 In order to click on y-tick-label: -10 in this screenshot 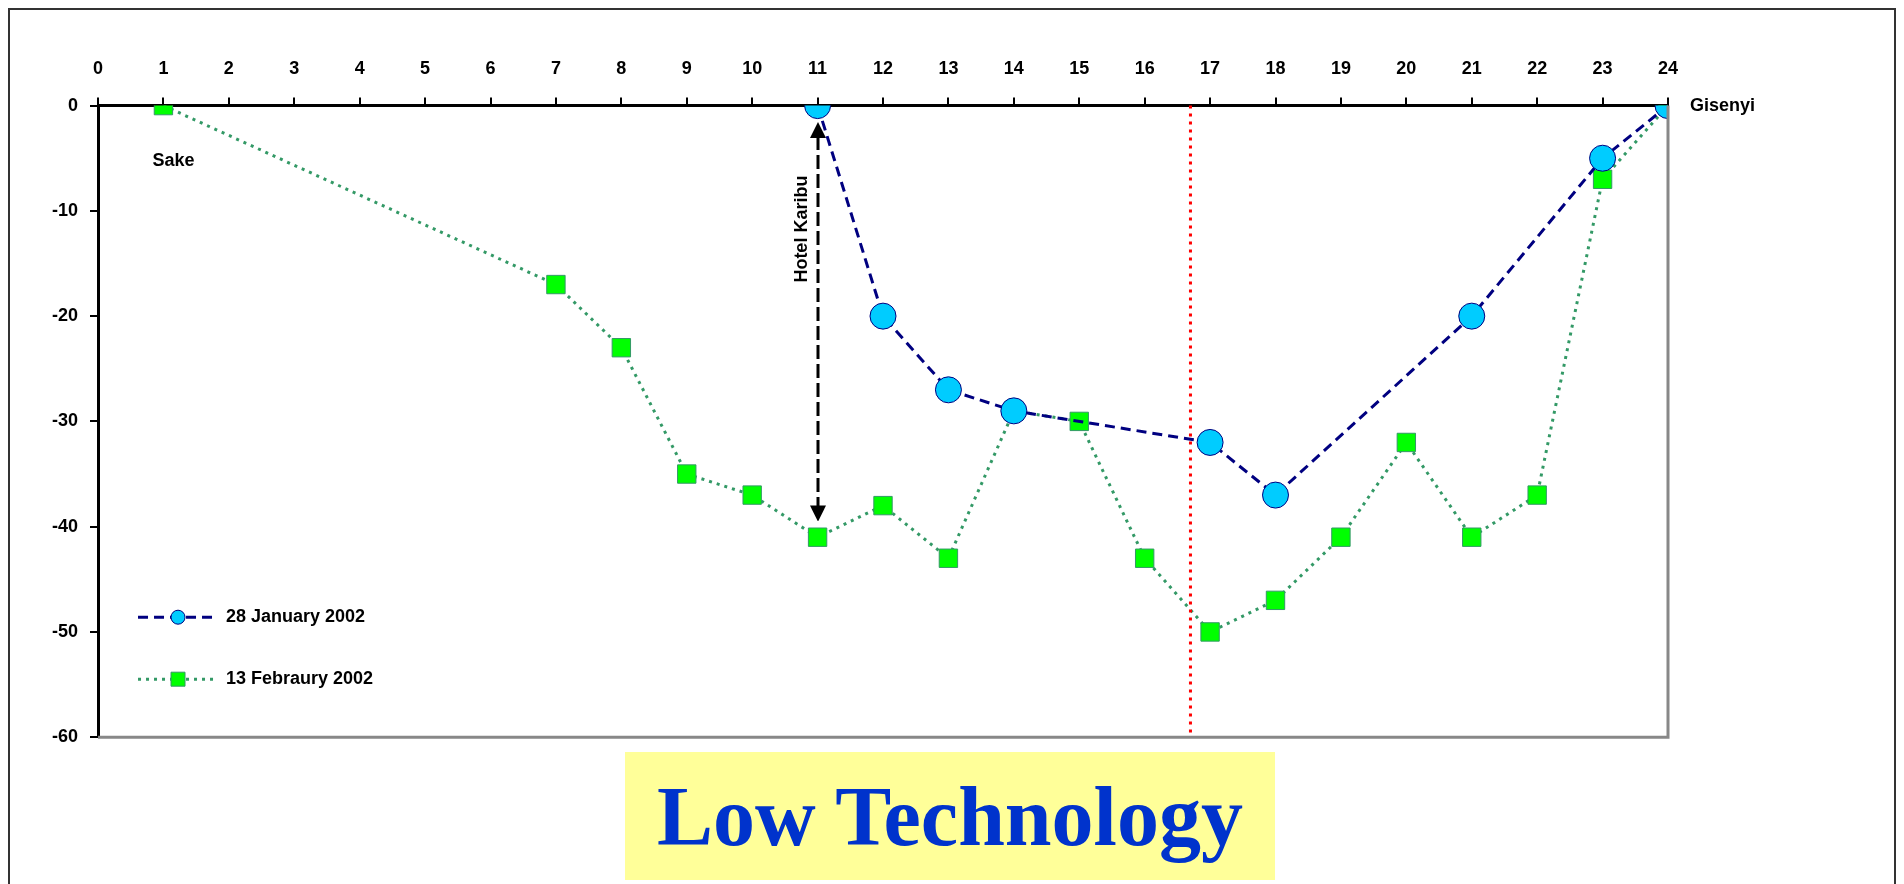, I will do `click(65, 209)`.